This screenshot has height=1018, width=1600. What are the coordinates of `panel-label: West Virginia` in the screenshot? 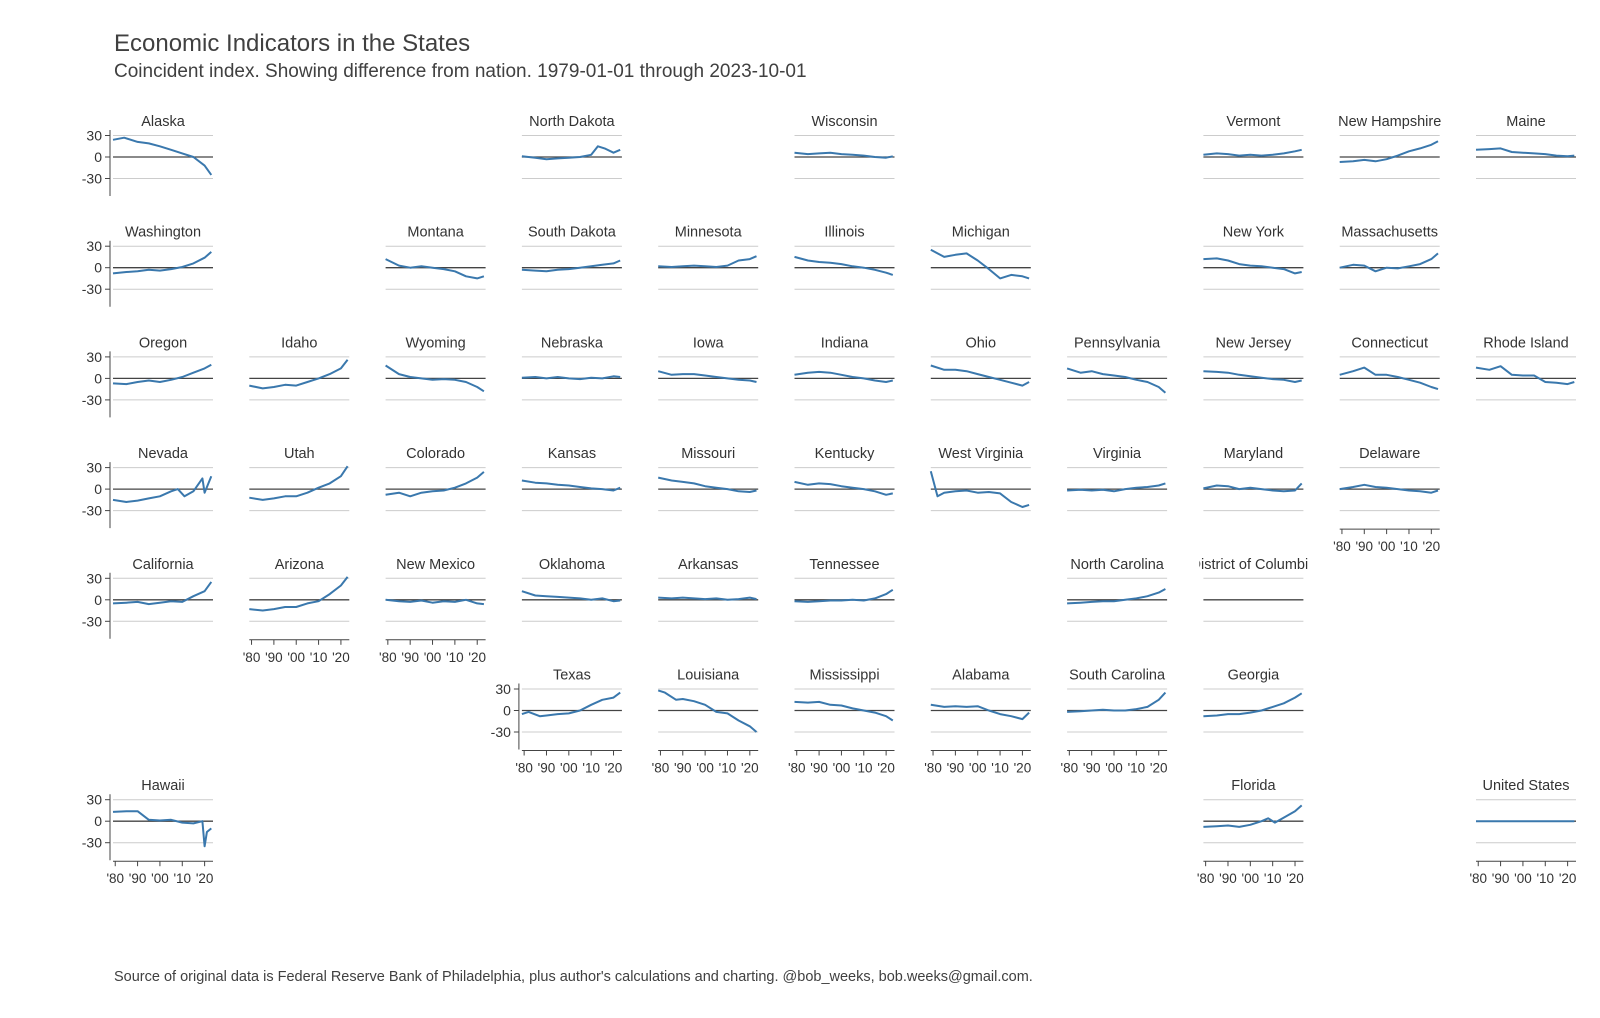 It's located at (981, 454).